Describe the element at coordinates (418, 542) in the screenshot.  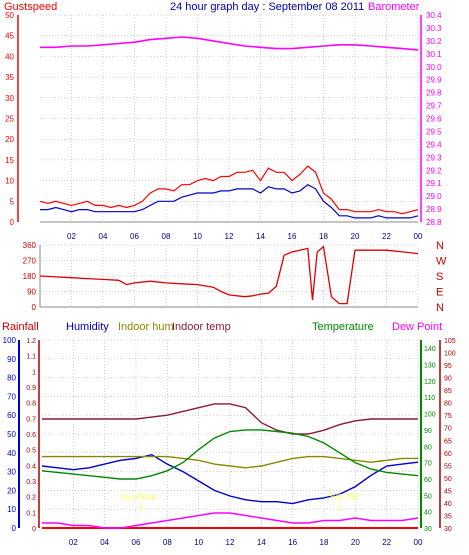
I see `p3-x-tick: 00` at that location.